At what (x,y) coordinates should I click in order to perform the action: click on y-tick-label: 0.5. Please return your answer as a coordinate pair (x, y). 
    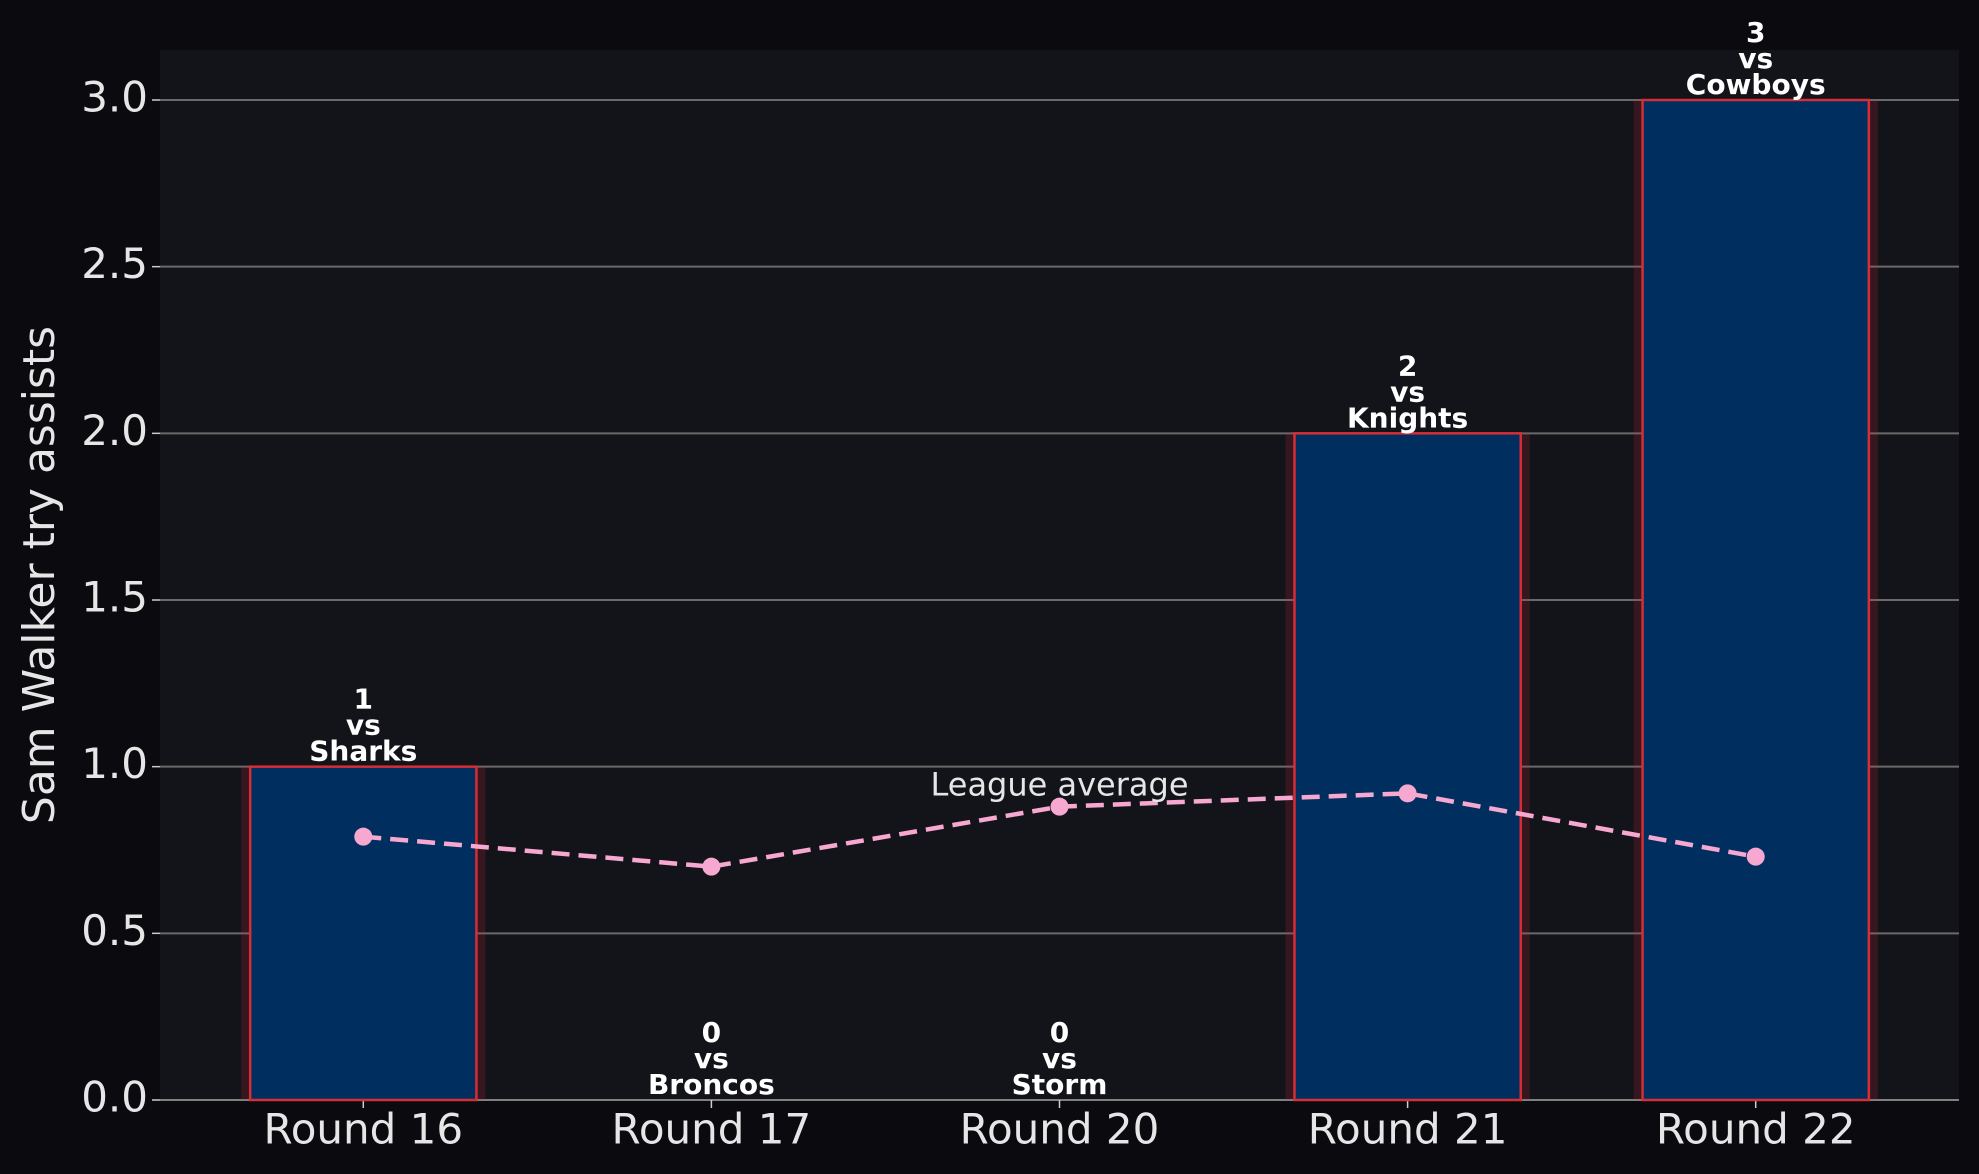
    Looking at the image, I should click on (114, 930).